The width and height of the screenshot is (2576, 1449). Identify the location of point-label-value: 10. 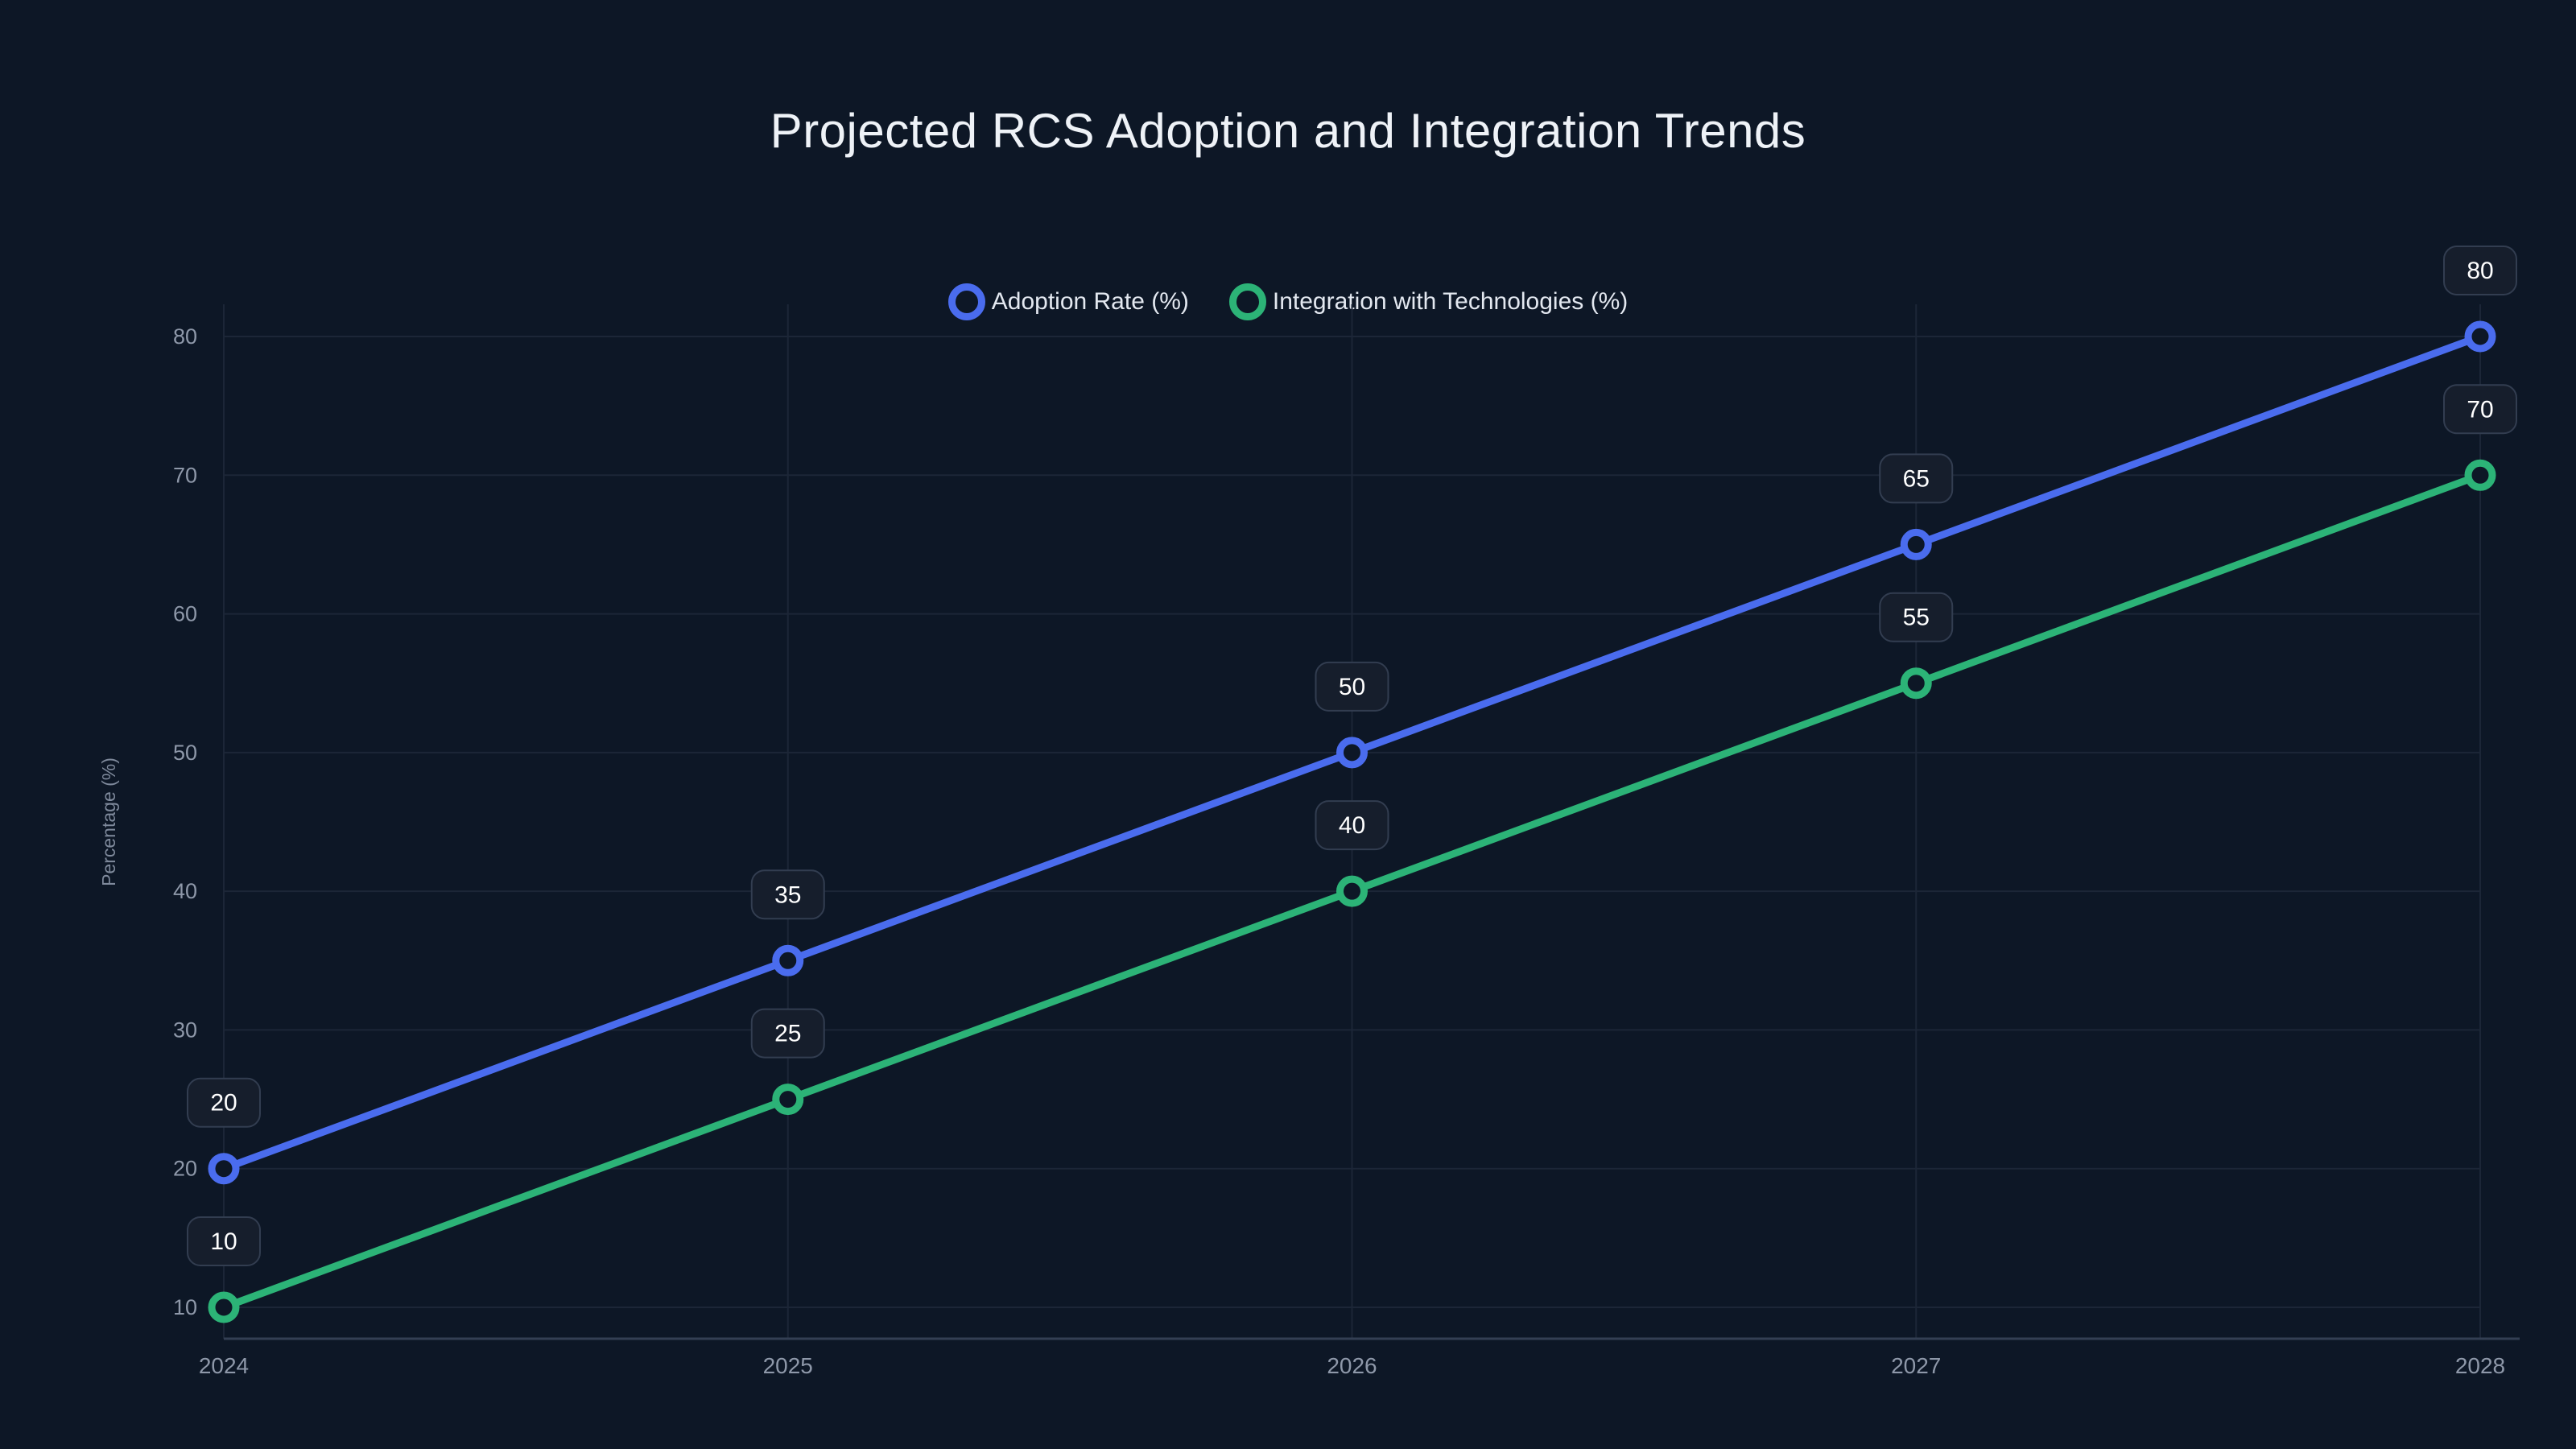
(223, 1241).